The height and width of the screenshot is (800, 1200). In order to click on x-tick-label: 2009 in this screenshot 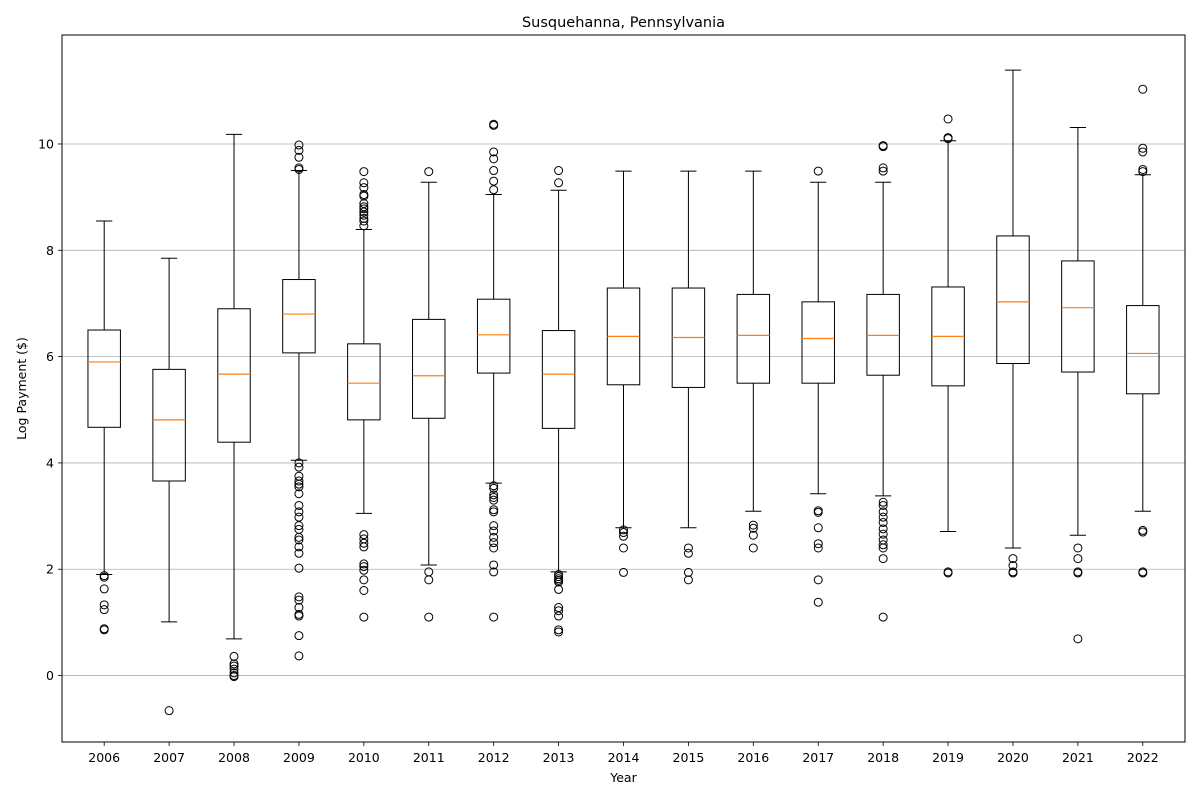, I will do `click(299, 757)`.